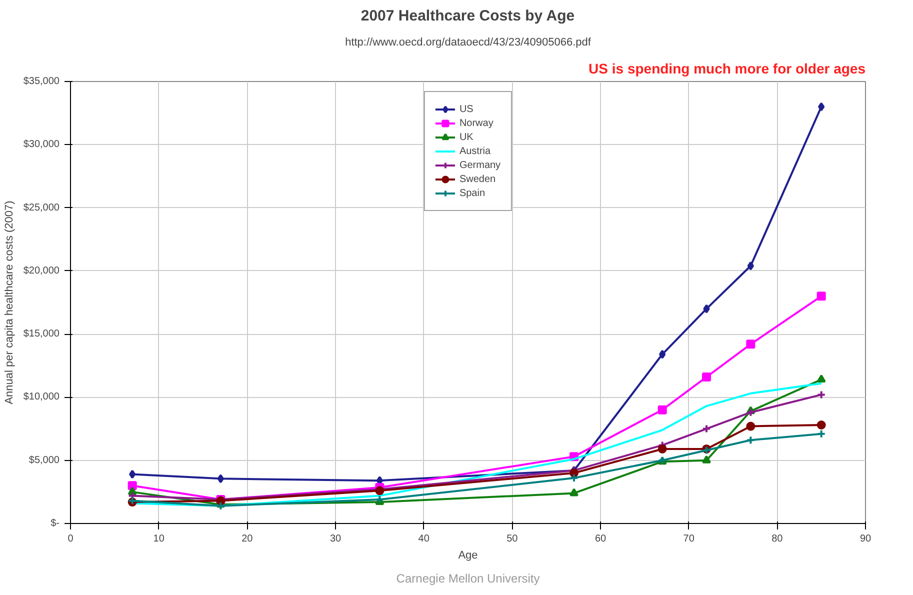 The height and width of the screenshot is (595, 913). I want to click on legend-label: UK, so click(466, 137).